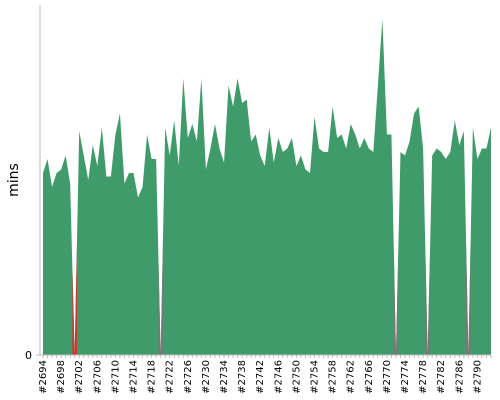 Image resolution: width=500 pixels, height=400 pixels. I want to click on x-tick-label: #2738, so click(242, 377).